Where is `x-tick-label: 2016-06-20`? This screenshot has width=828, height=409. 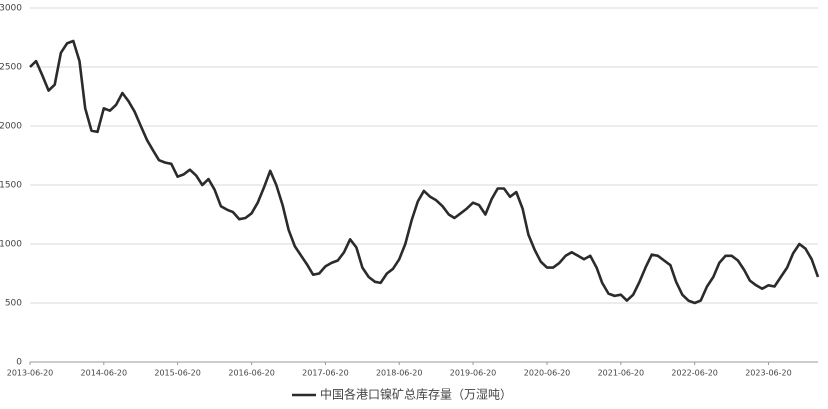
x-tick-label: 2016-06-20 is located at coordinates (251, 373).